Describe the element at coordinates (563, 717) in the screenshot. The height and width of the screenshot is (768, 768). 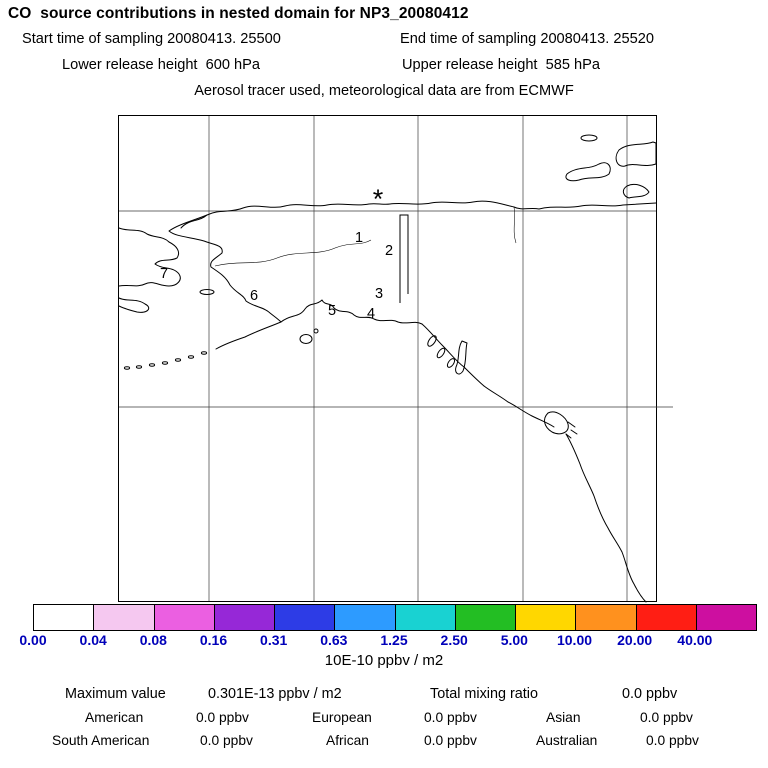
I see `region-name-asian: Asian` at that location.